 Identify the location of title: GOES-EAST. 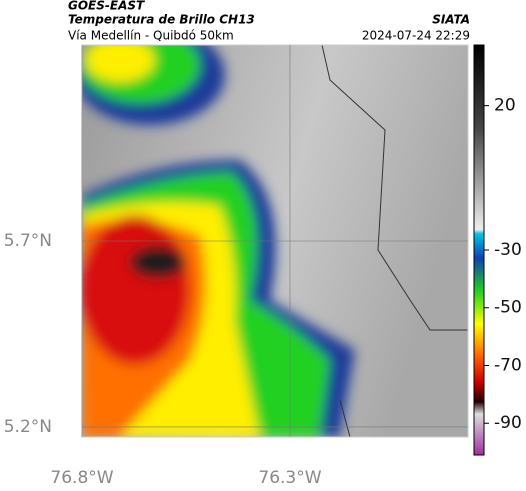
(106, 6).